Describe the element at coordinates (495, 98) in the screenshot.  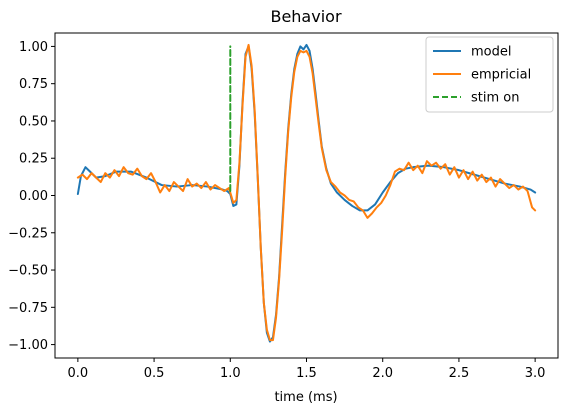
I see `legend-label-stim-on: stim on` at that location.